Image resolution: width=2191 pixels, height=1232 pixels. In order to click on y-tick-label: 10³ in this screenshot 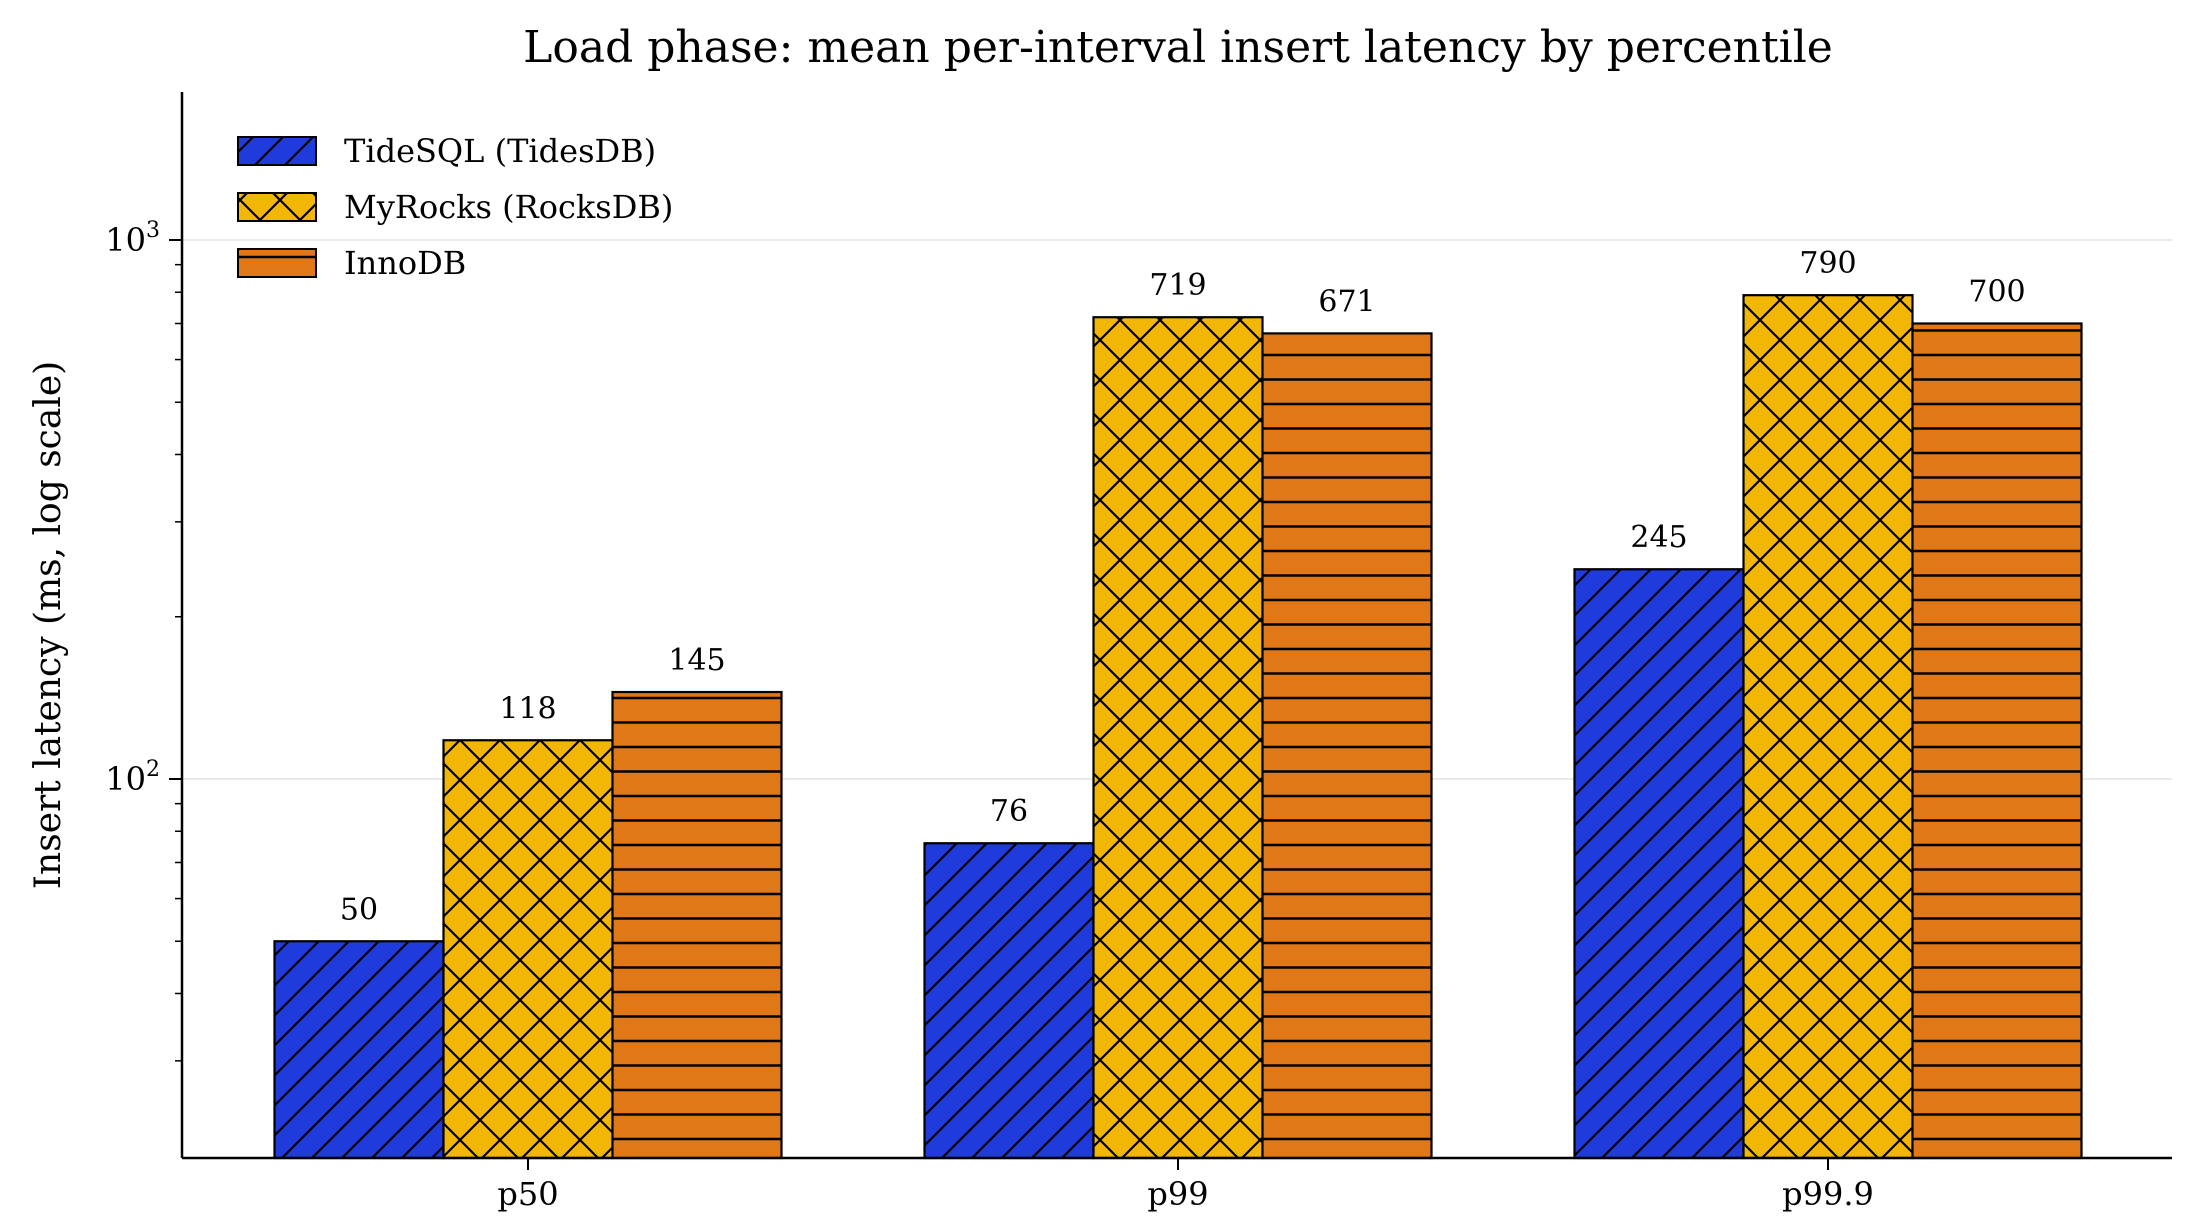, I will do `click(132, 238)`.